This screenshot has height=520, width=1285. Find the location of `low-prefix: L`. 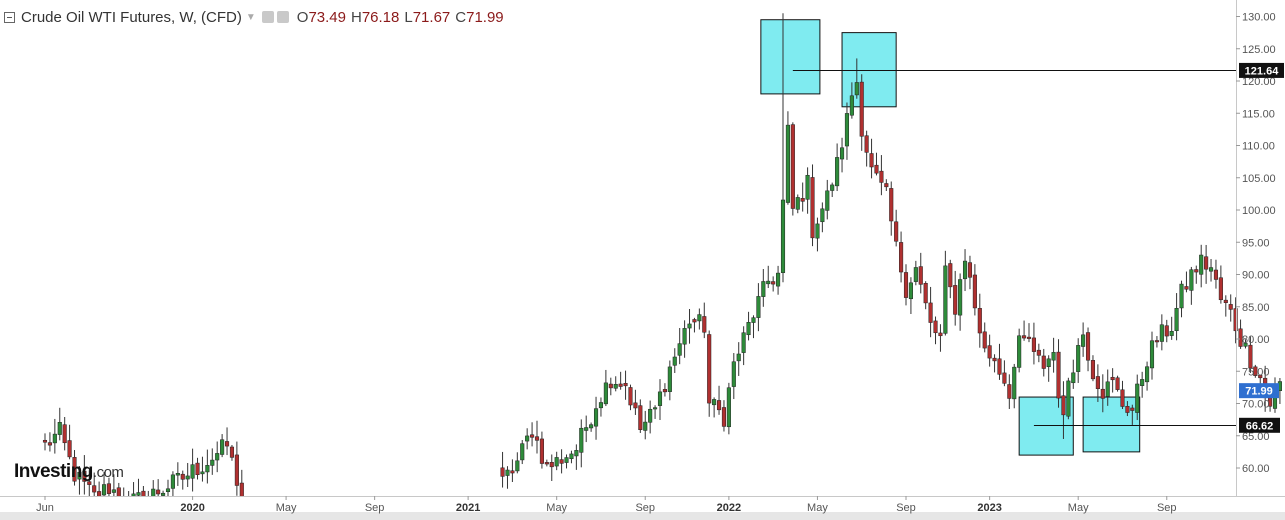

low-prefix: L is located at coordinates (408, 17).